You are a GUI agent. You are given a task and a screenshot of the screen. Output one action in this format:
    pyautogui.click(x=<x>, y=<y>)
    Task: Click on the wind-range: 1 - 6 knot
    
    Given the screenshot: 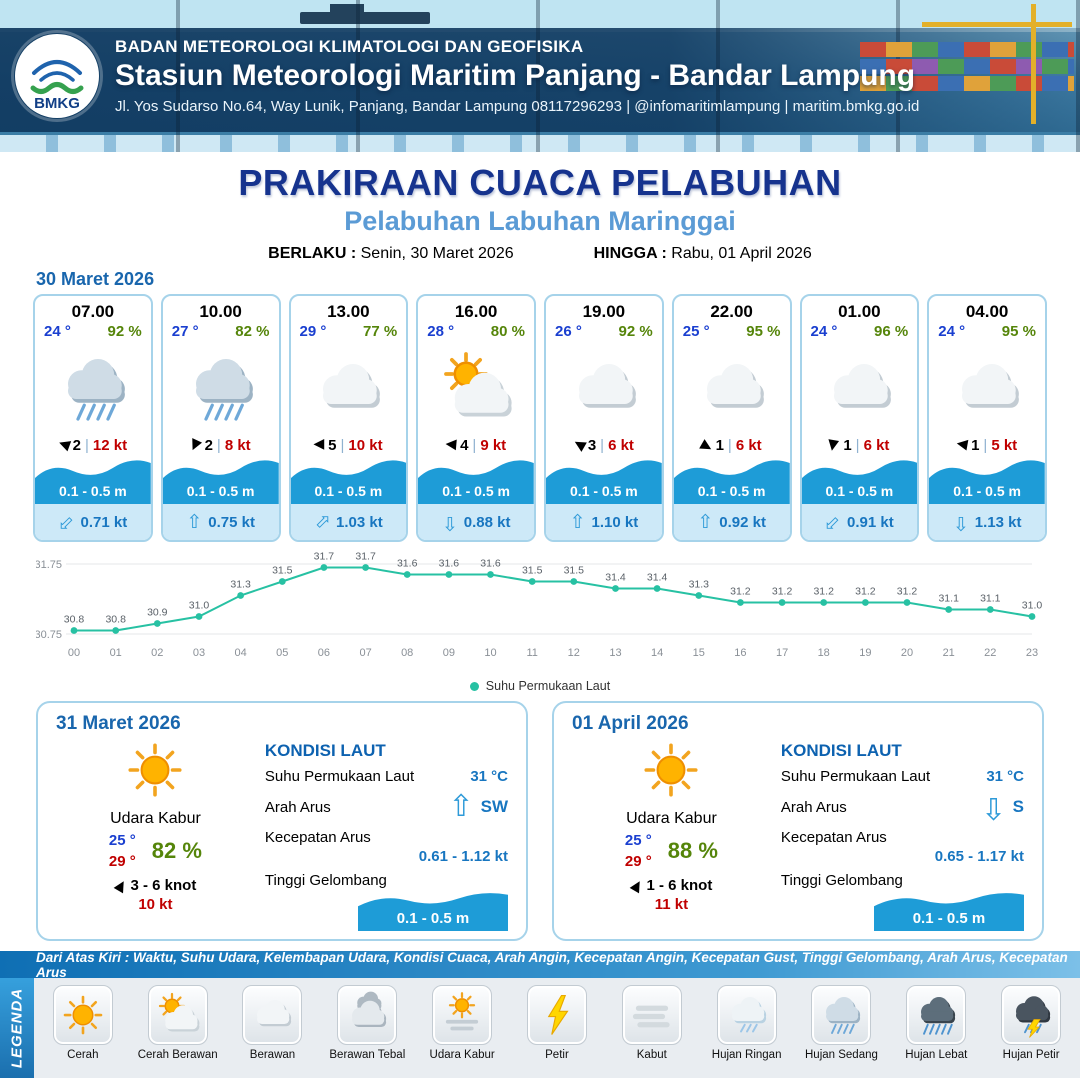 What is the action you would take?
    pyautogui.click(x=679, y=885)
    